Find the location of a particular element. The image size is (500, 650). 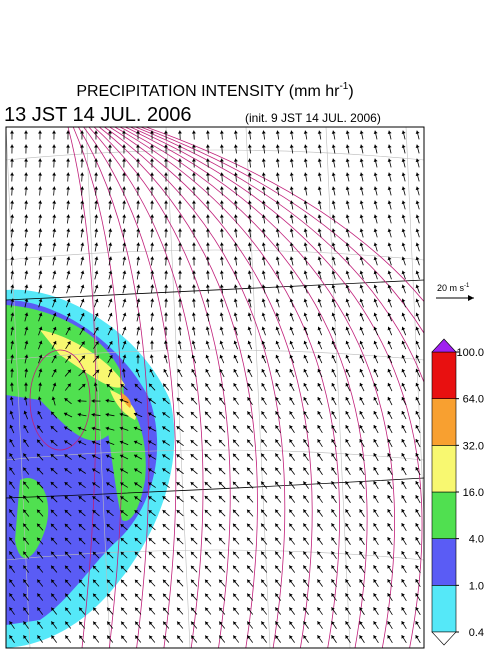

title-end: ) is located at coordinates (350, 91).